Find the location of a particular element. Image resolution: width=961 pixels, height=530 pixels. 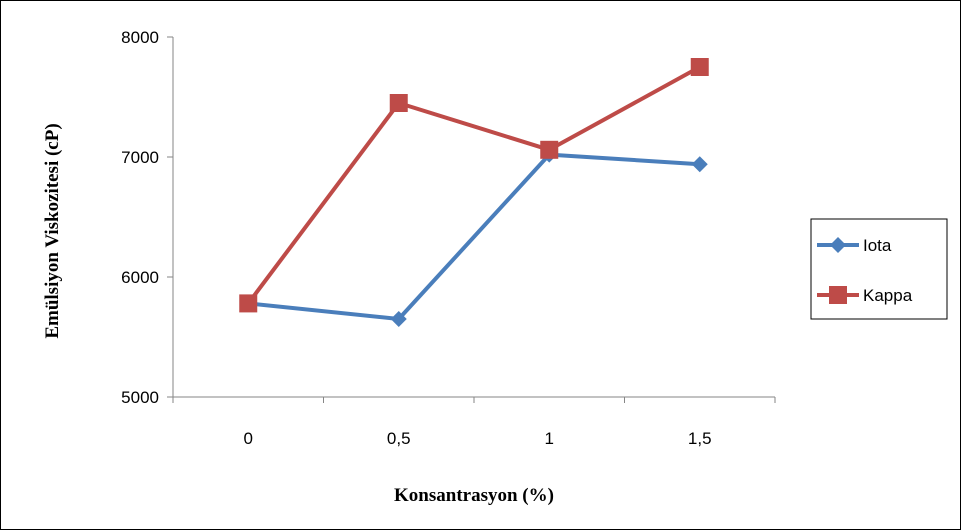

y-tick-label: 8000 is located at coordinates (140, 37).